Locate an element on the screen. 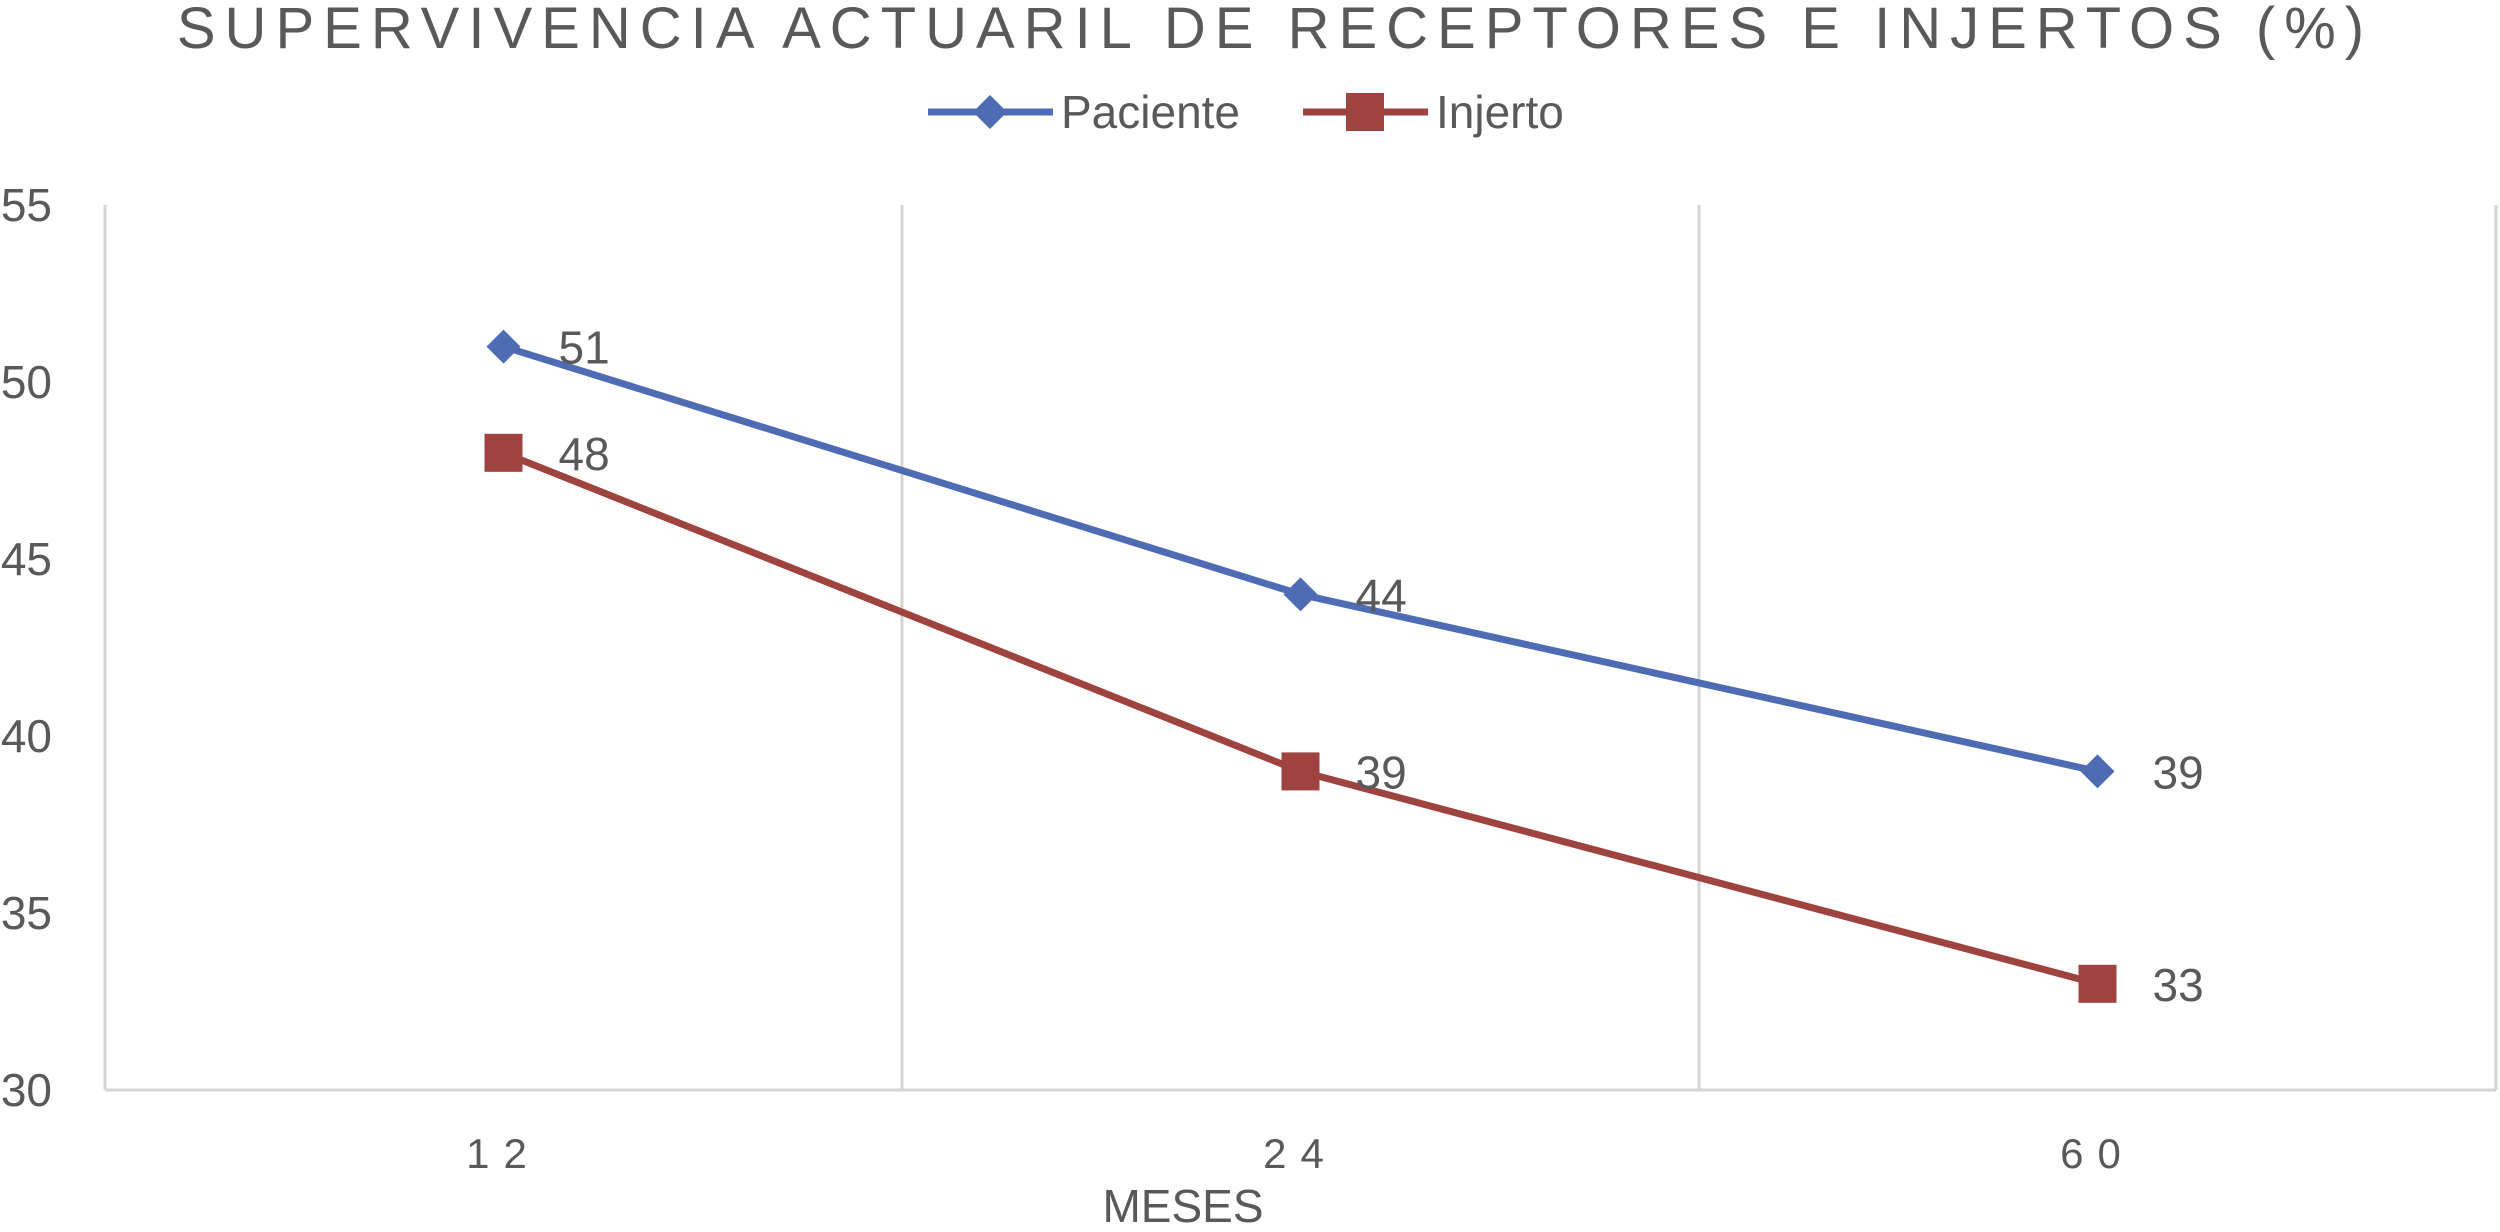 The height and width of the screenshot is (1232, 2500). legend: Paciente Injerto is located at coordinates (1246, 112).